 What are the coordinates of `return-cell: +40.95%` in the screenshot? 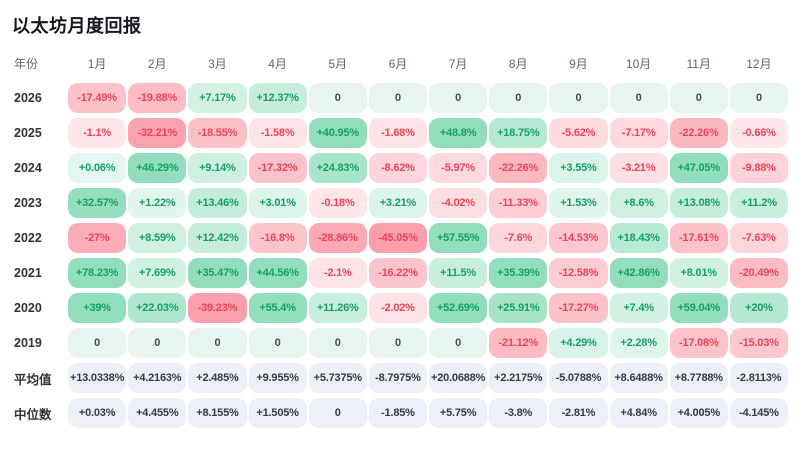 It's located at (337, 133).